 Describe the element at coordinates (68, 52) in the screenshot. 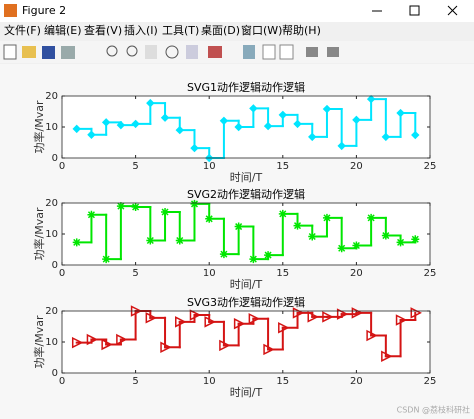

I see `tool-print` at that location.